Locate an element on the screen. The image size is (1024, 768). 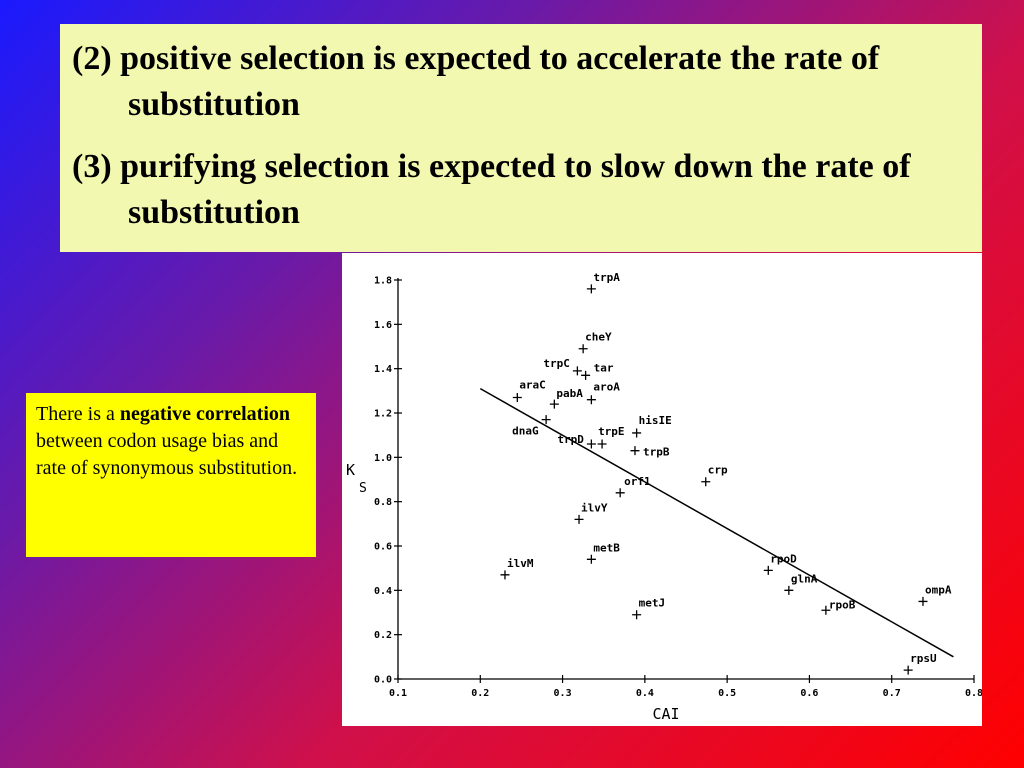
y-tick-label: 1.0 is located at coordinates (383, 458).